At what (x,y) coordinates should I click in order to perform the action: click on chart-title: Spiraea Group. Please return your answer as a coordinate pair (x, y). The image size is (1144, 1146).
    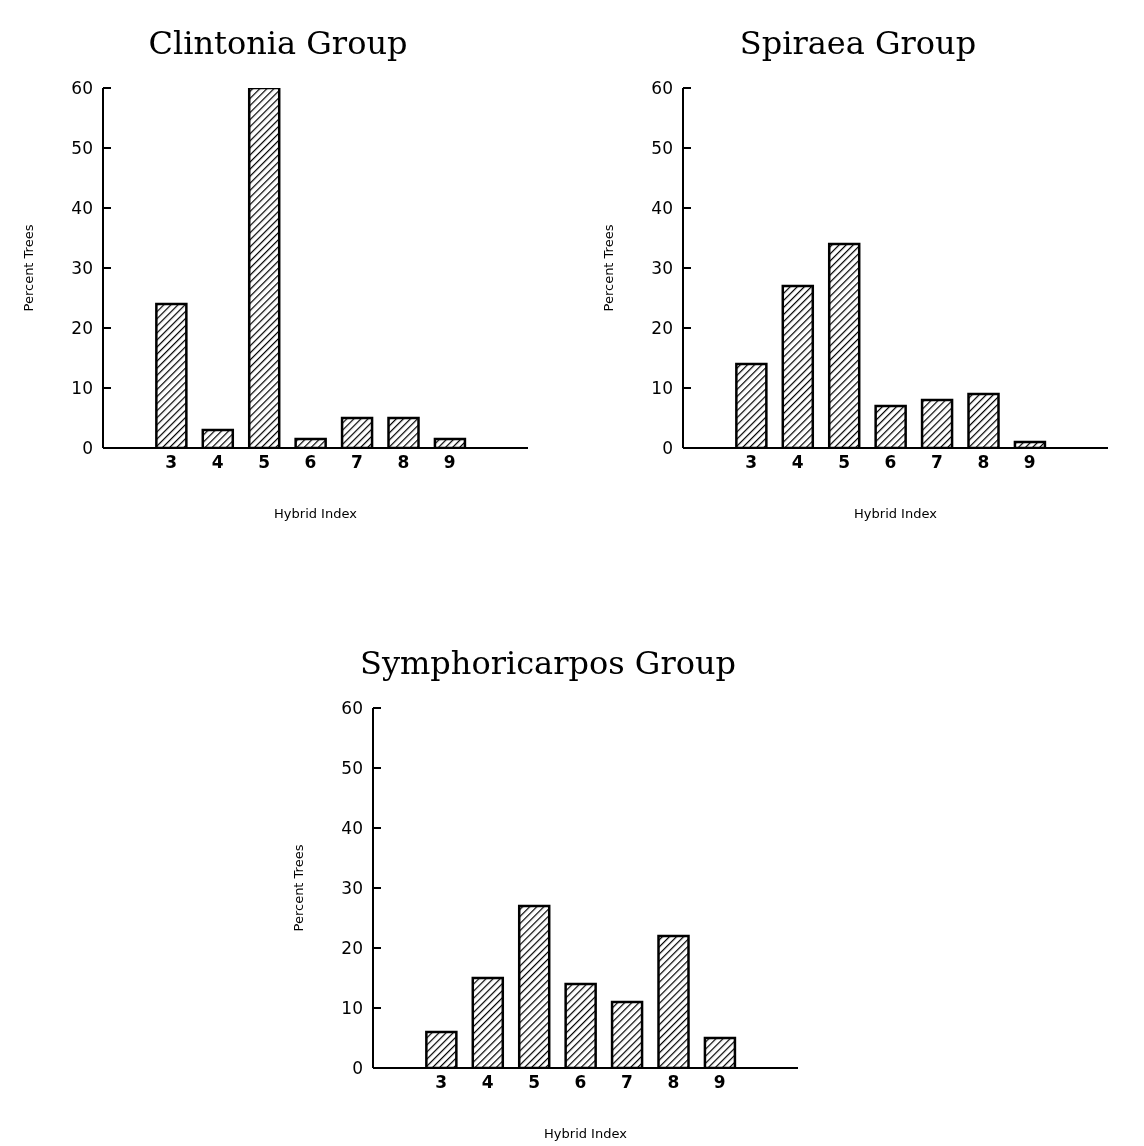
    Looking at the image, I should click on (858, 43).